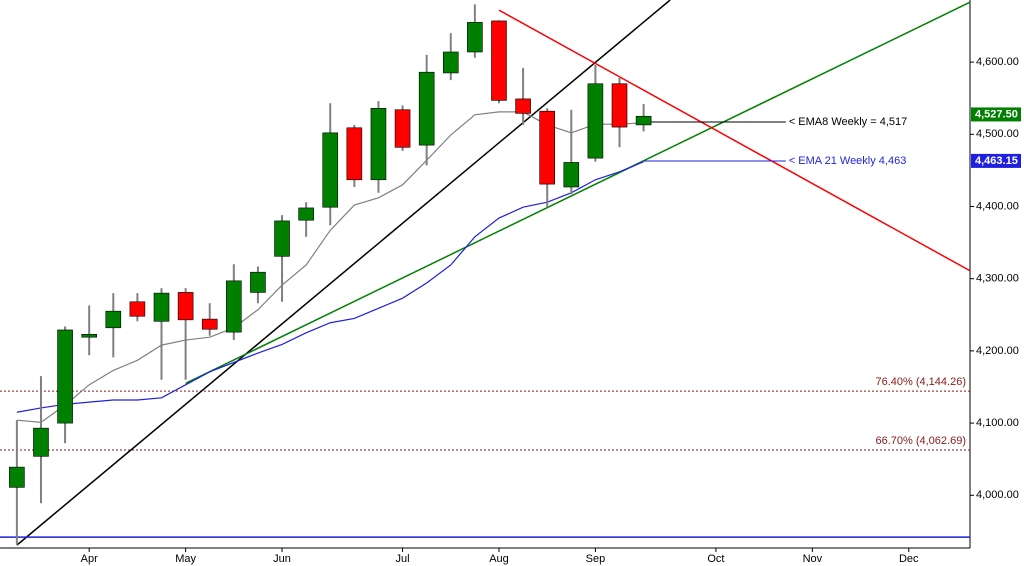  I want to click on y-tick-label: 4,300.00, so click(997, 279).